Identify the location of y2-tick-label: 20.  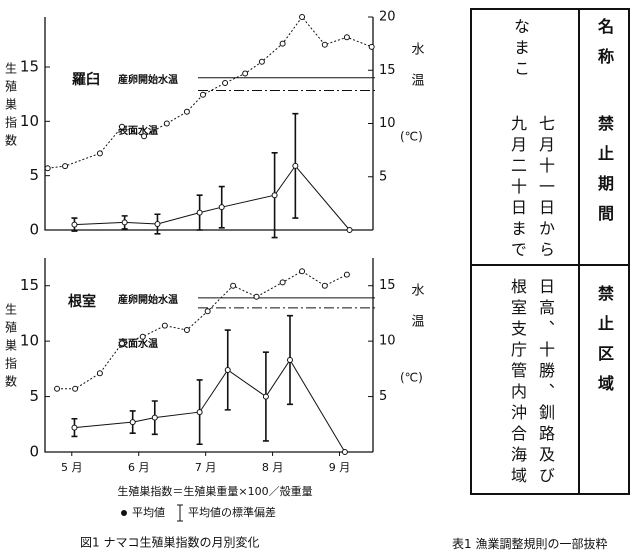
(387, 17).